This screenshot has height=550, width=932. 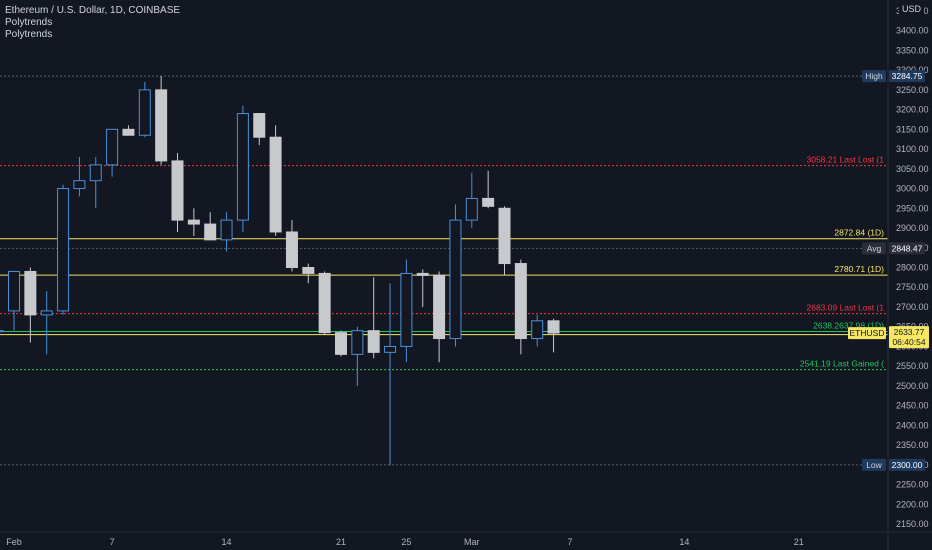 What do you see at coordinates (472, 542) in the screenshot?
I see `time-tick-label: Mar` at bounding box center [472, 542].